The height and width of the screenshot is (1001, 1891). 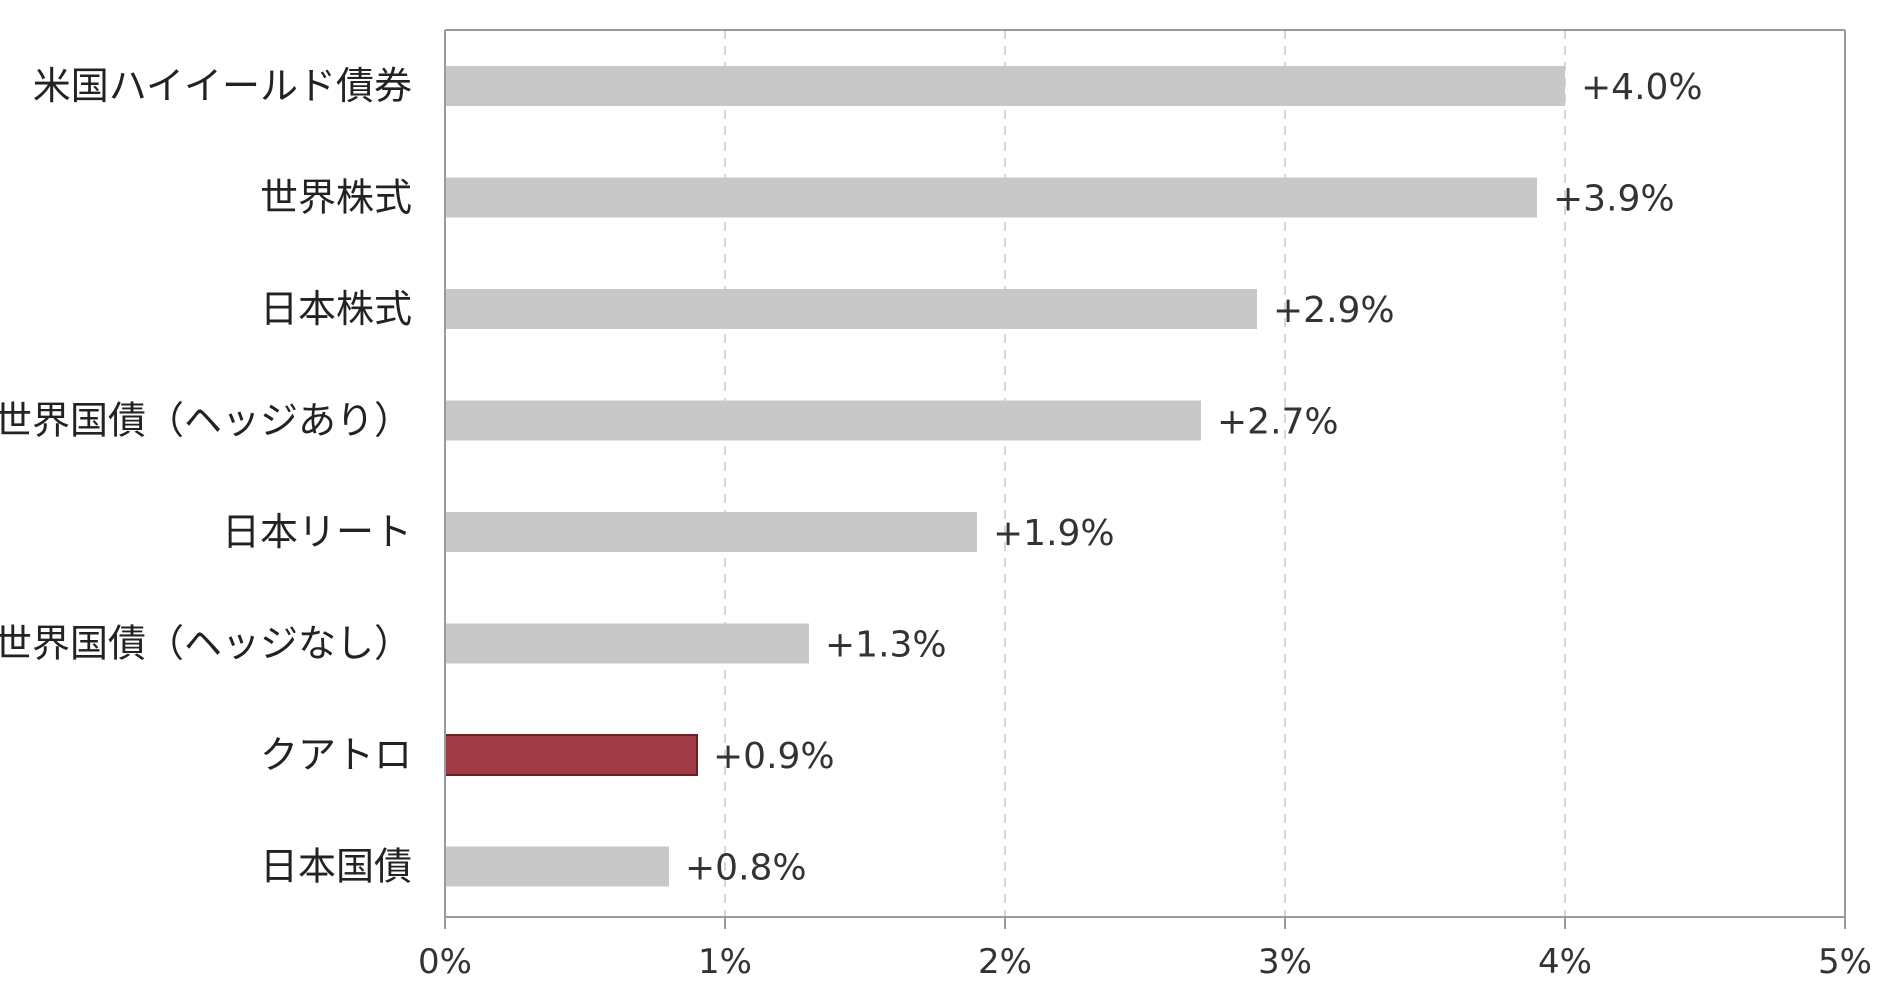 I want to click on x-tick-label: 1%, so click(x=725, y=962).